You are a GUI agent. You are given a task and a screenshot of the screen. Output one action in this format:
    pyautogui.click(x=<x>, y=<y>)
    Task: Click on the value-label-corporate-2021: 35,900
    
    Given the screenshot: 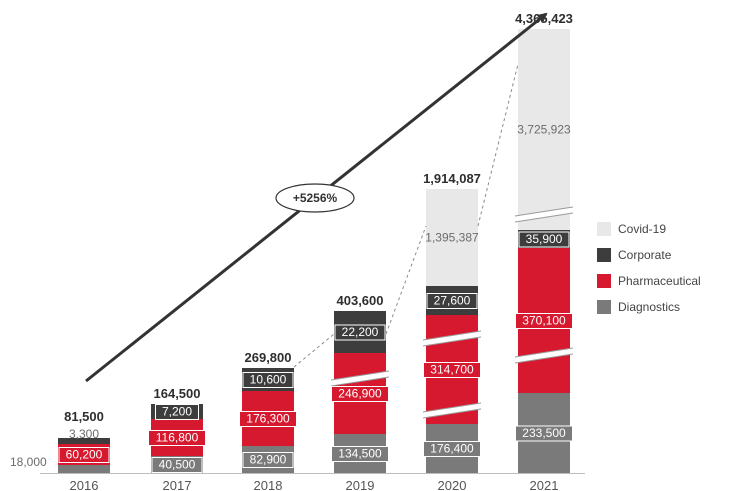 What is the action you would take?
    pyautogui.click(x=544, y=239)
    